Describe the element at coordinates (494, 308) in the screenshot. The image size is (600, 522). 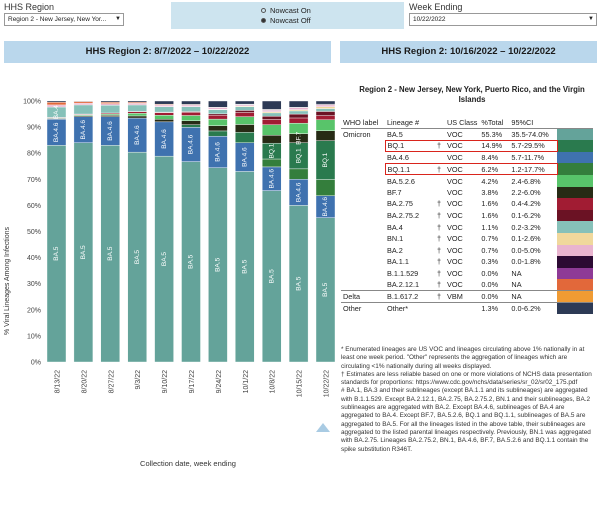
I see `pct-cell: 1.3%` at that location.